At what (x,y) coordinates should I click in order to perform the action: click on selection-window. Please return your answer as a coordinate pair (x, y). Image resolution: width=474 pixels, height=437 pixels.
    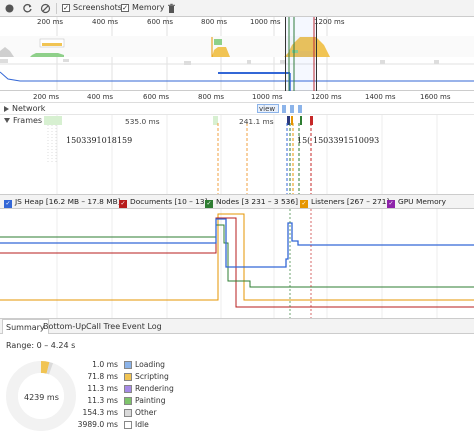
    Looking at the image, I should click on (301, 54).